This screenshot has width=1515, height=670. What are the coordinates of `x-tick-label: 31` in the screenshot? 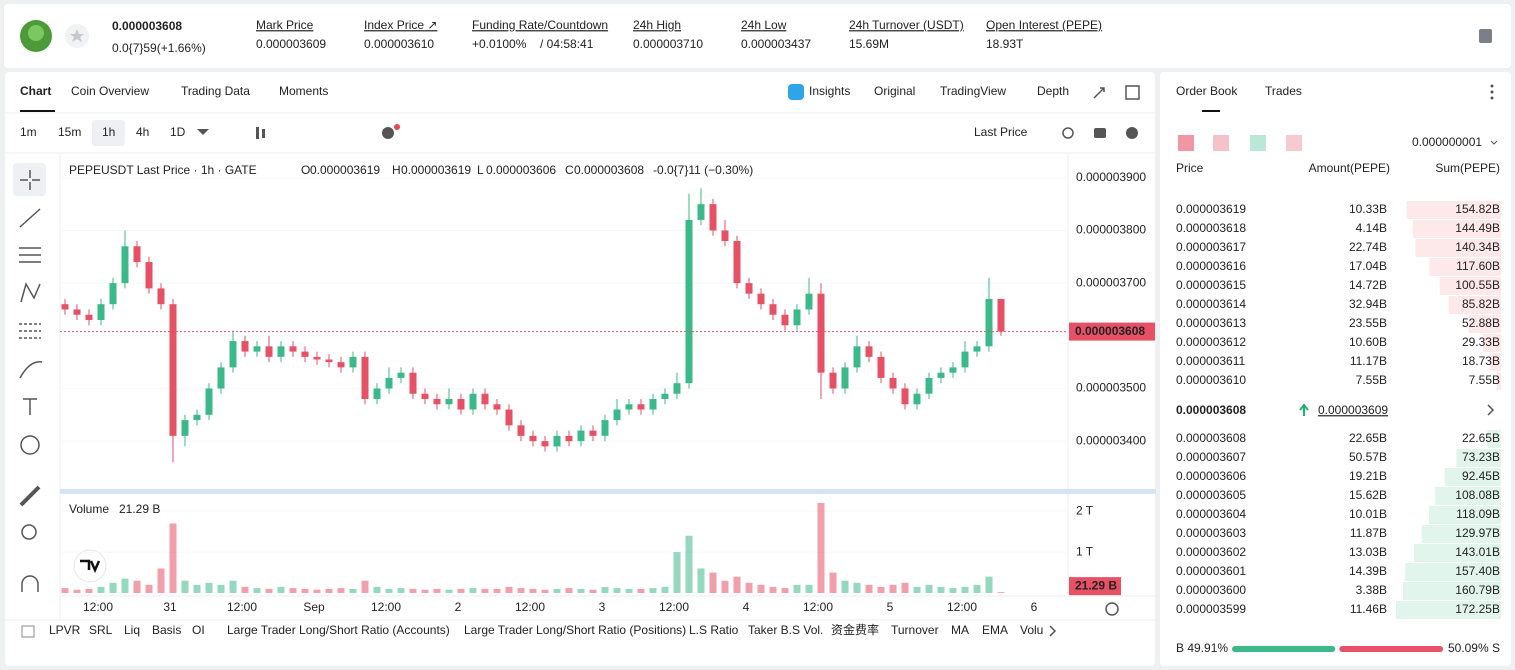 It's located at (170, 607).